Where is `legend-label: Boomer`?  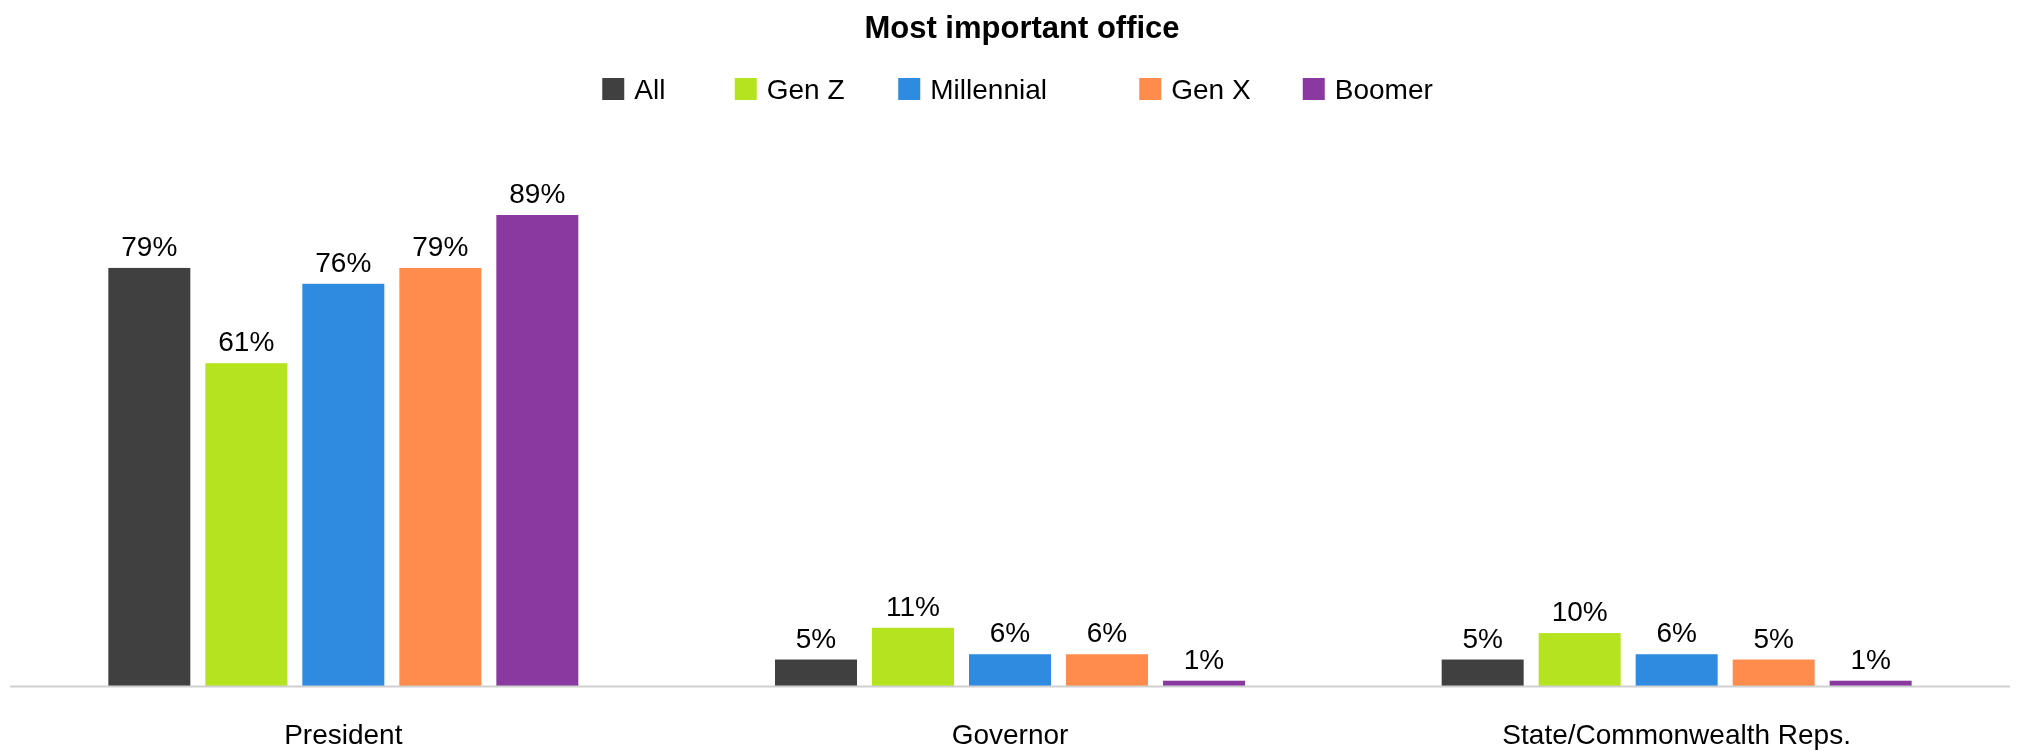 legend-label: Boomer is located at coordinates (1383, 89).